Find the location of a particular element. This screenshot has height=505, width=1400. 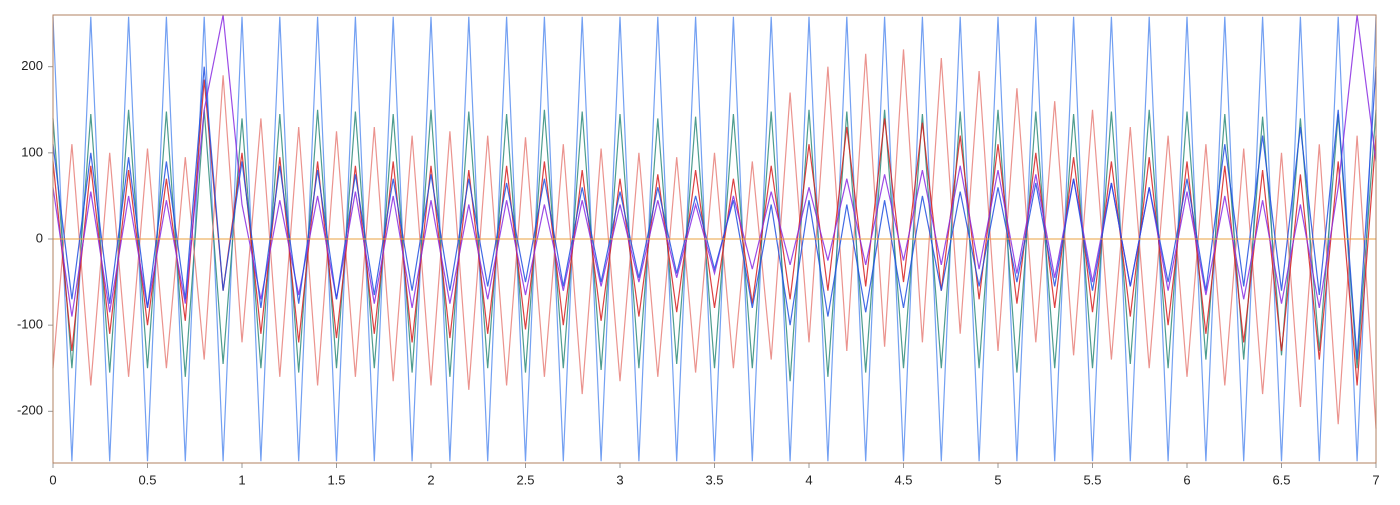

x-tick-label: 7 is located at coordinates (1375, 479).